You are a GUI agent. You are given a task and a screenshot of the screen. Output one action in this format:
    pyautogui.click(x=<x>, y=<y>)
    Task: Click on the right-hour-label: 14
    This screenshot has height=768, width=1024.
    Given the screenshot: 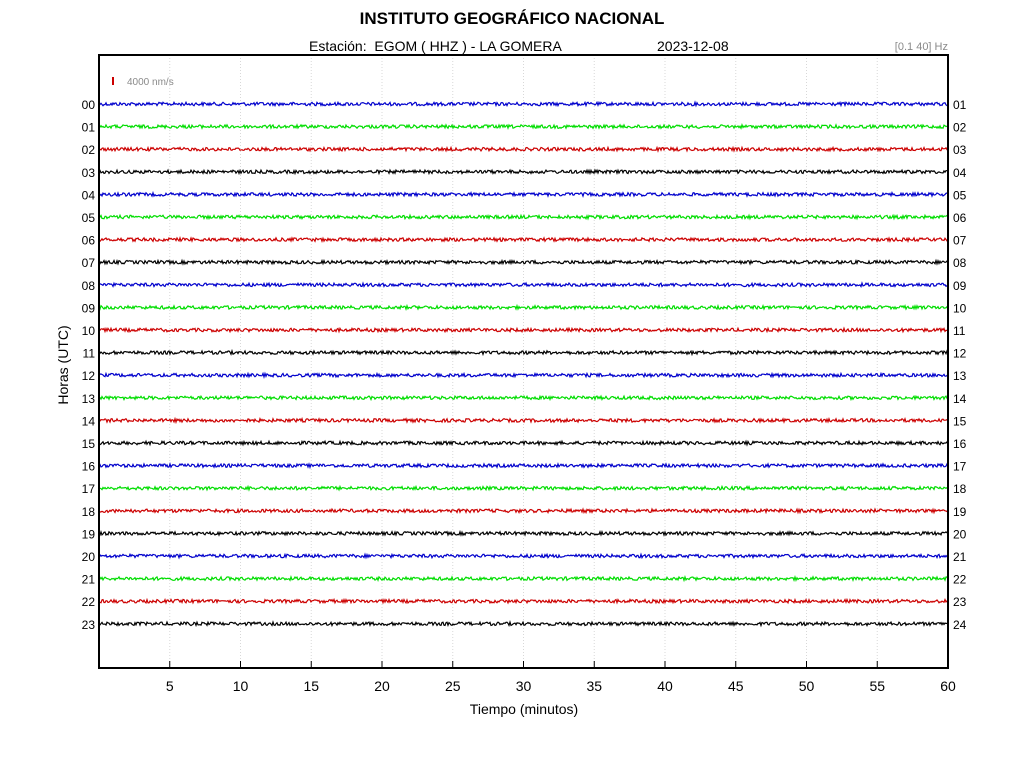 What is the action you would take?
    pyautogui.click(x=960, y=399)
    